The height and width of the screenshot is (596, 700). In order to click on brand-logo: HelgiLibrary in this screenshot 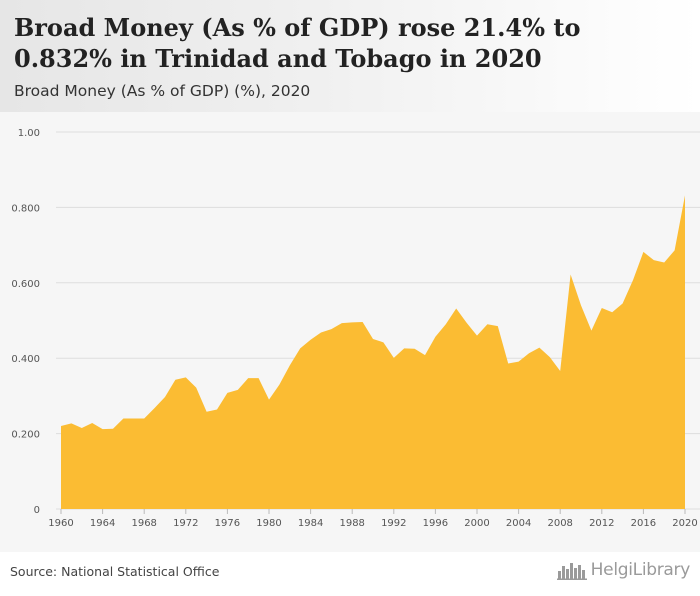, I will do `click(623, 570)`.